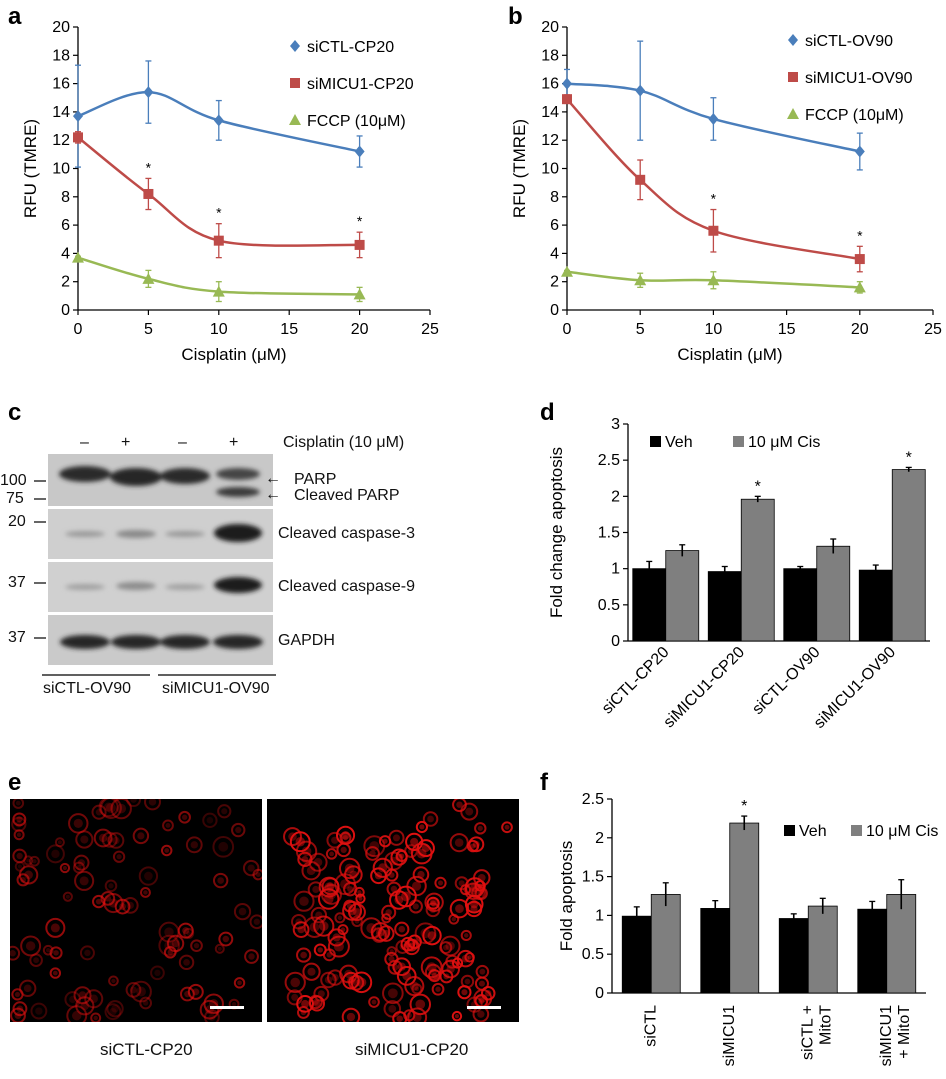 This screenshot has width=946, height=1079. I want to click on y-axis-label: Fold apoptosis, so click(566, 896).